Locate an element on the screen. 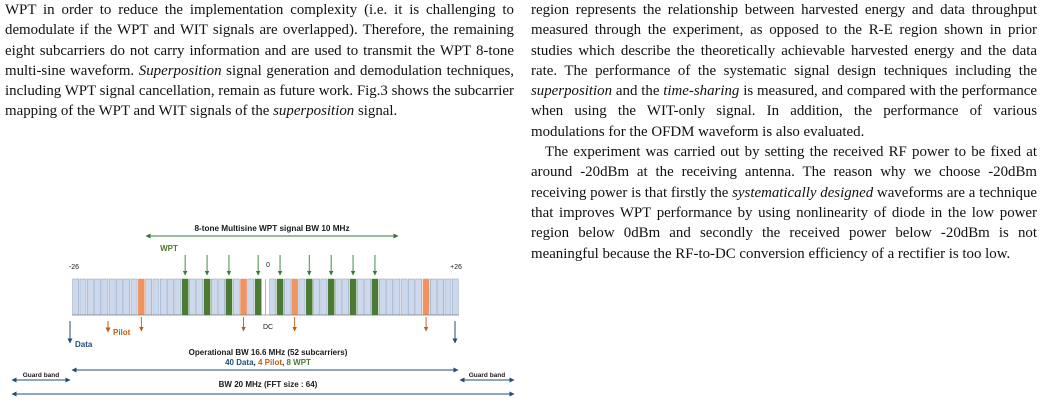  italic-term: systematically designed is located at coordinates (803, 192).